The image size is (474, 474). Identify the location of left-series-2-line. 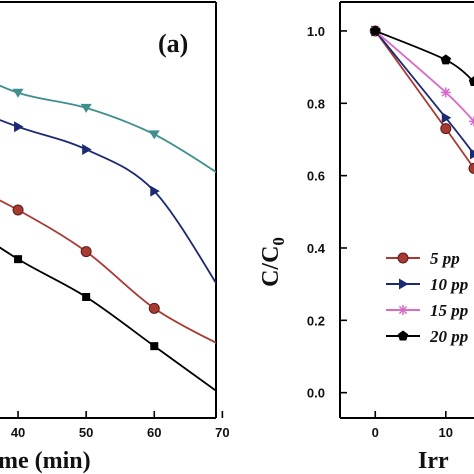
(108, 271).